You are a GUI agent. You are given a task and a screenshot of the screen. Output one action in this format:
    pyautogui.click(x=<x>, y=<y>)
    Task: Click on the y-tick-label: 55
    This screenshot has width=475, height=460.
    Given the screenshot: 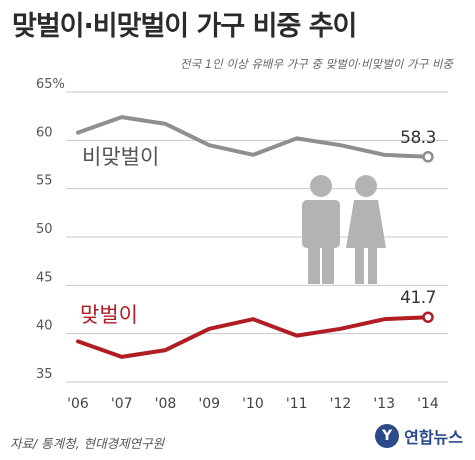 What is the action you would take?
    pyautogui.click(x=44, y=181)
    